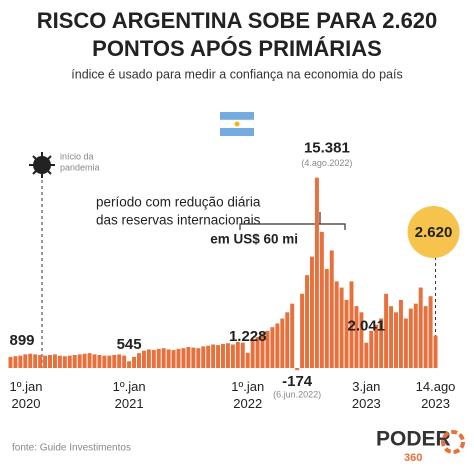 Image resolution: width=474 pixels, height=474 pixels. I want to click on value-label: 2.041, so click(367, 326).